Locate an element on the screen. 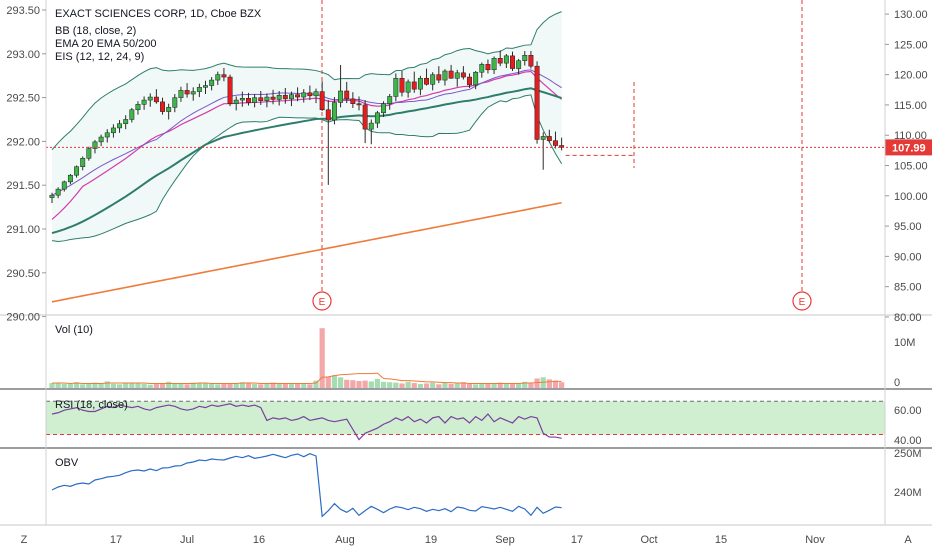 This screenshot has width=932, height=550. right-axis-tick-label: 110.00 is located at coordinates (910, 136).